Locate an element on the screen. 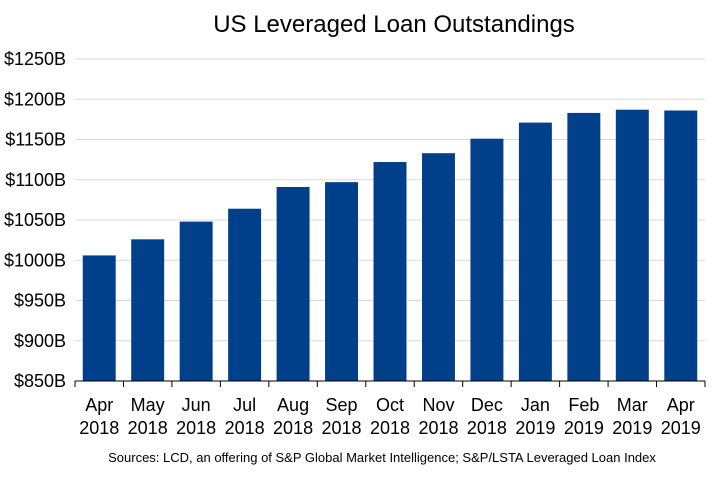 Image resolution: width=715 pixels, height=477 pixels. y-tick-label: $1050B is located at coordinates (35, 220).